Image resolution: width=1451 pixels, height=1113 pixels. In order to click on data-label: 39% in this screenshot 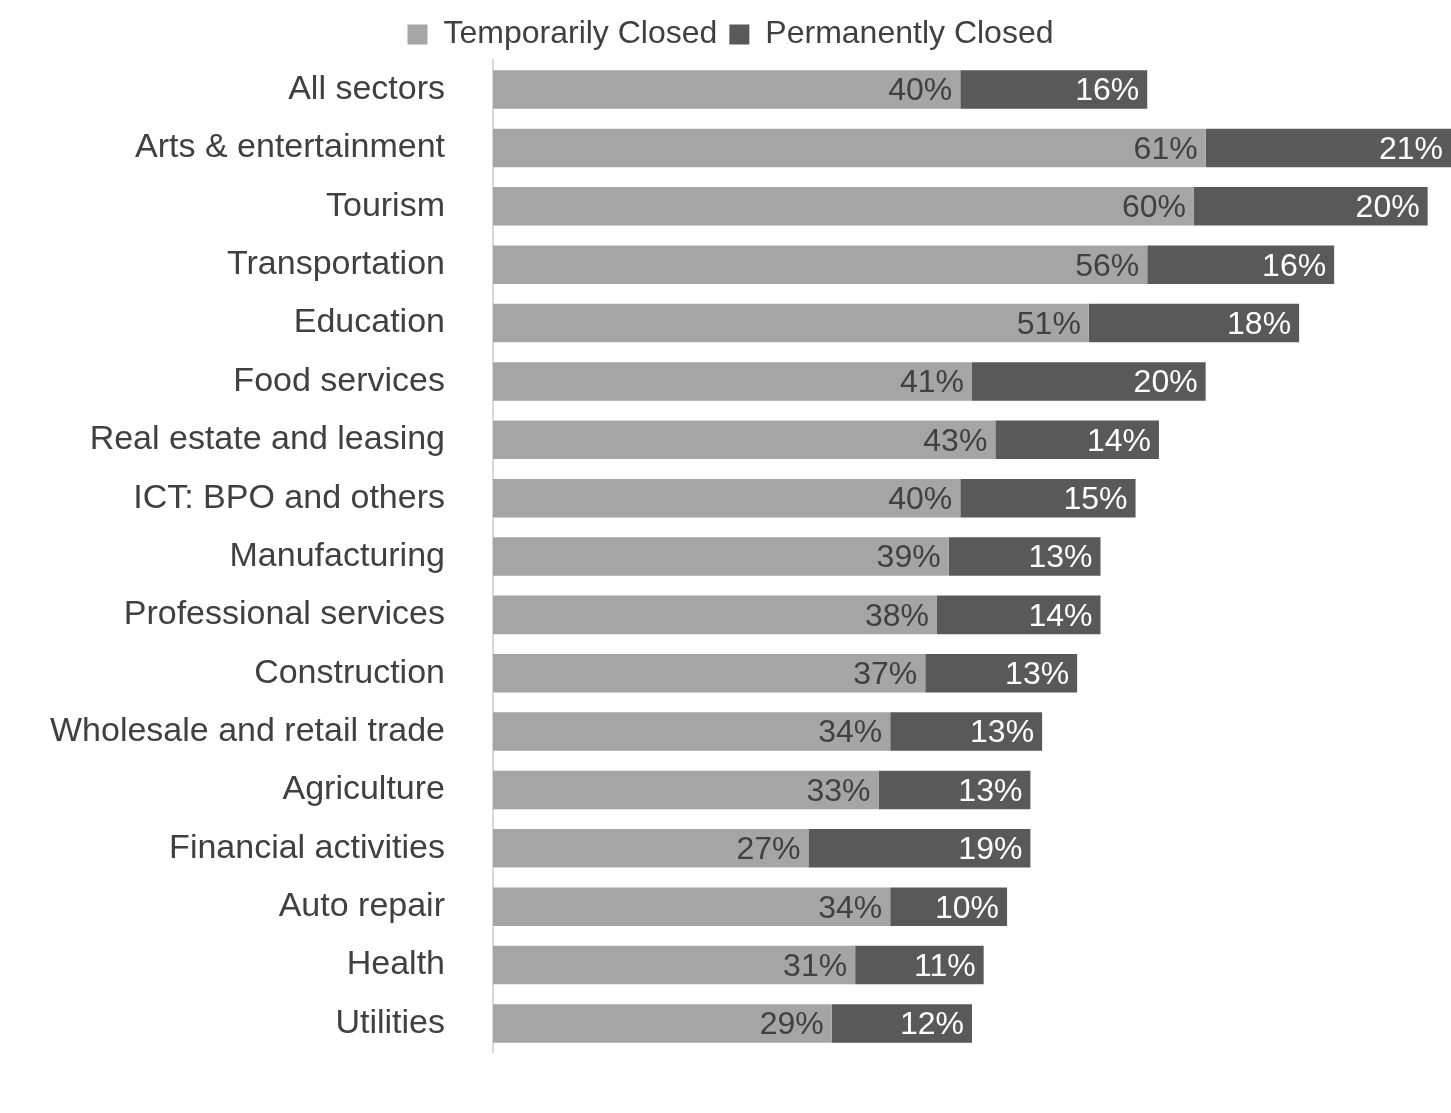, I will do `click(908, 556)`.